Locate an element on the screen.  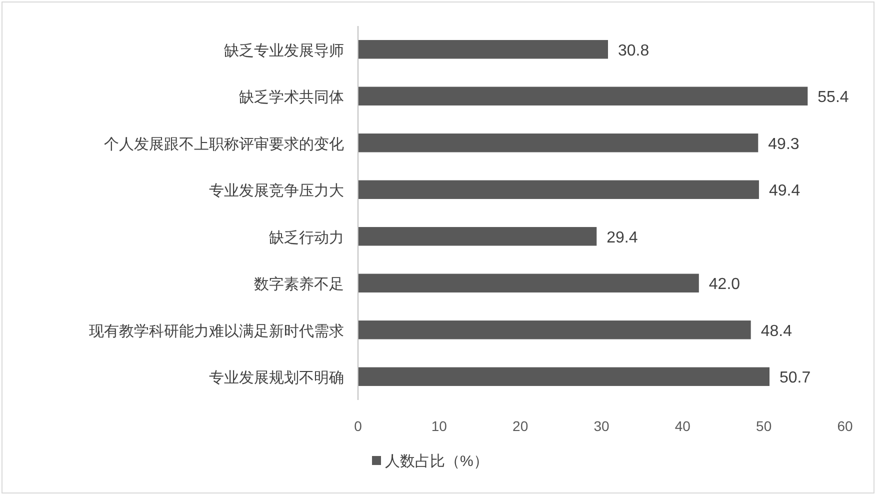
data-label: 42.0 is located at coordinates (724, 285).